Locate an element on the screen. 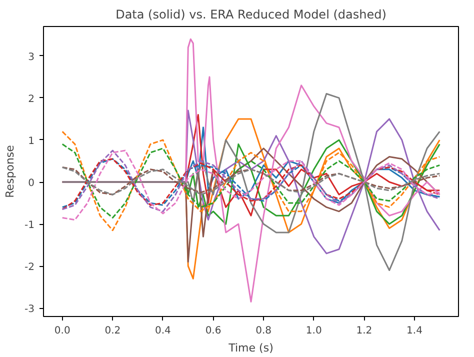 The width and height of the screenshot is (474, 357). y-axis-title: Response is located at coordinates (10, 171).